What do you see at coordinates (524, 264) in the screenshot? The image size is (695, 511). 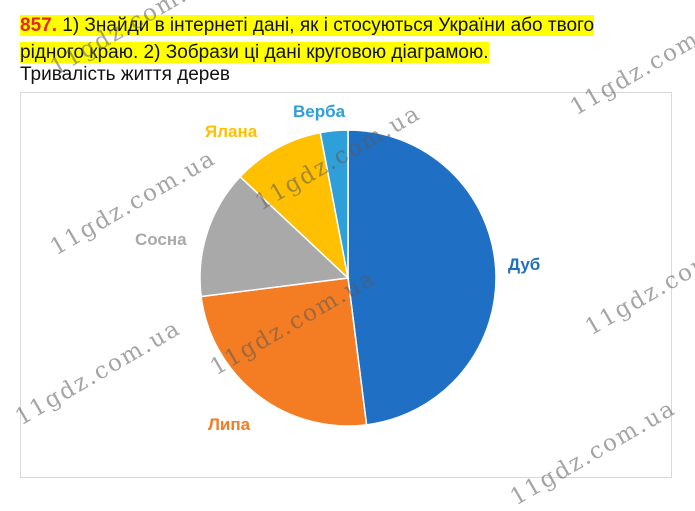 I see `slice-label-1: Дуб` at bounding box center [524, 264].